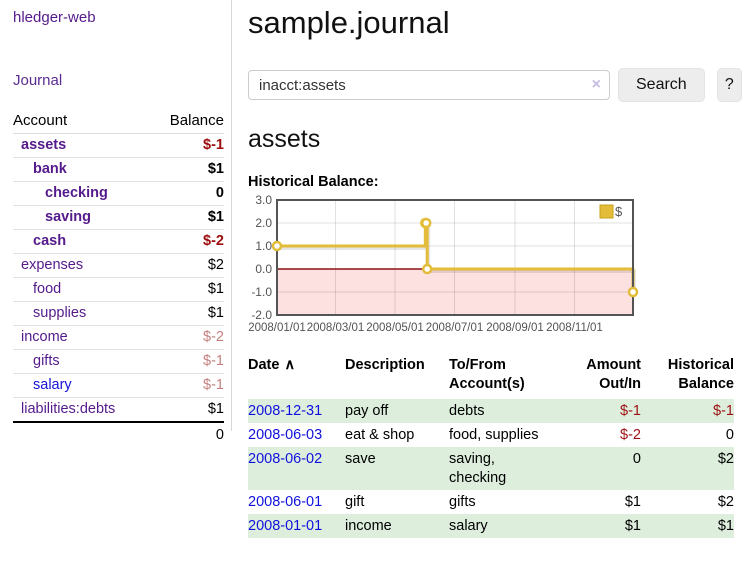 This screenshot has width=742, height=582. What do you see at coordinates (118, 410) in the screenshot?
I see `account-row: liabilities:debts $1` at bounding box center [118, 410].